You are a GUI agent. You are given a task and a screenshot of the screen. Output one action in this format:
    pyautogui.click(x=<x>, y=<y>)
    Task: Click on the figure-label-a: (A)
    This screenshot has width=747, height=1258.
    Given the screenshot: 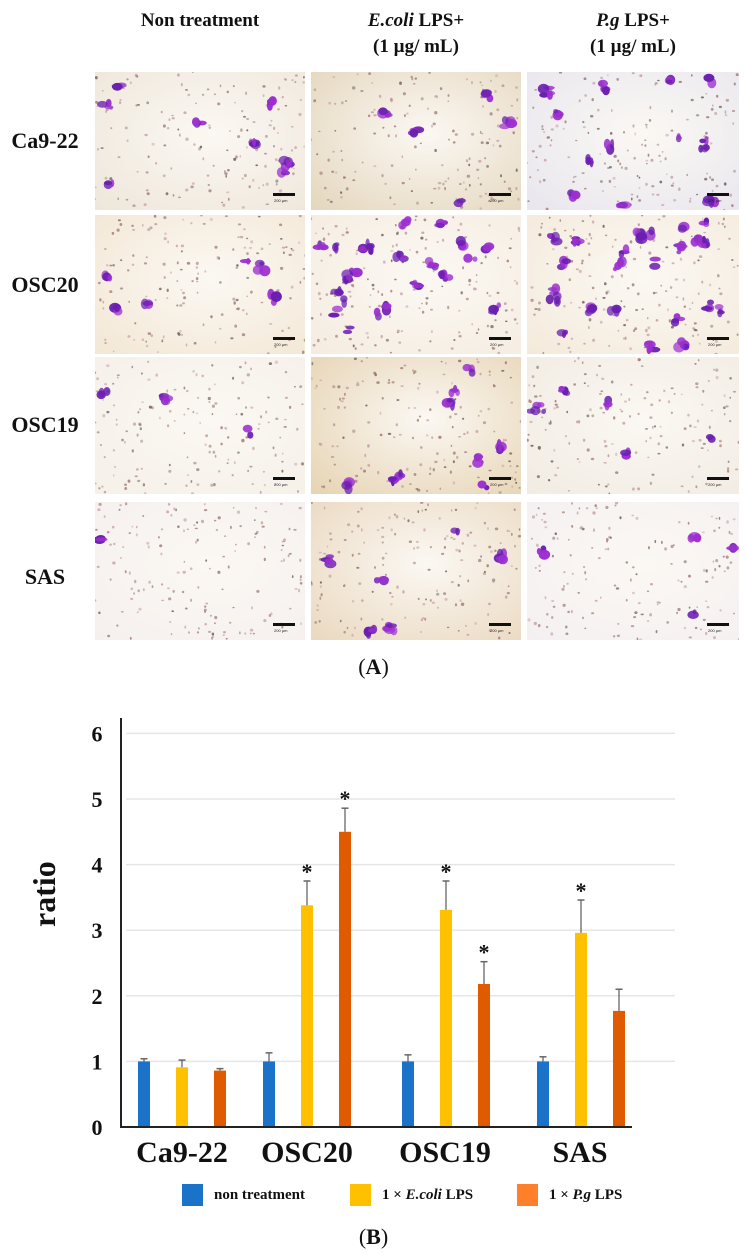 What is the action you would take?
    pyautogui.click(x=373, y=667)
    